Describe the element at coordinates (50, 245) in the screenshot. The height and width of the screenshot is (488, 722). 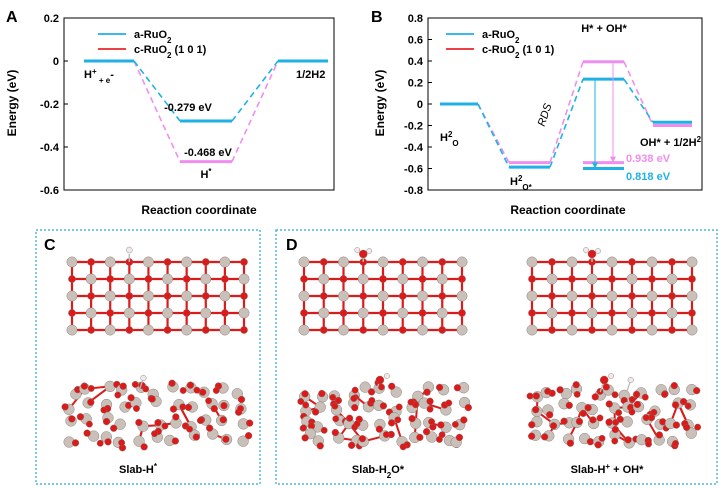
I see `panel-c-label: C` at that location.